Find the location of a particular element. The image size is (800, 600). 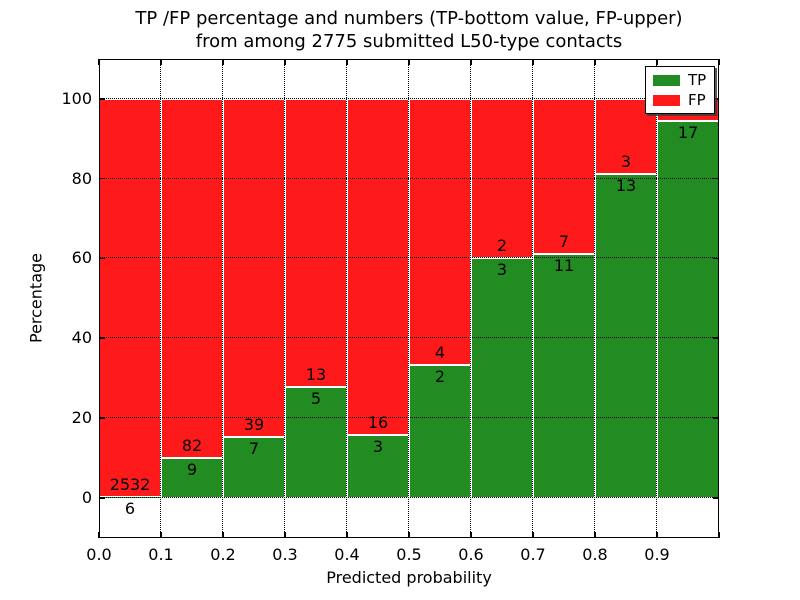

bar-count-label-fp: 16 is located at coordinates (378, 422).